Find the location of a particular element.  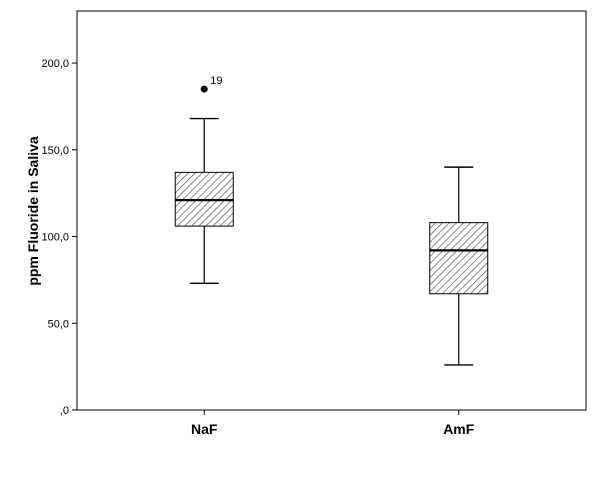

x-category-label: AmF is located at coordinates (459, 429).